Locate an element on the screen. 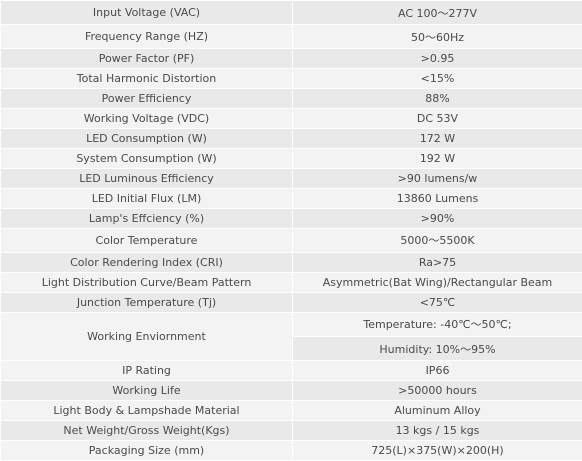 The width and height of the screenshot is (582, 461). spec-label: Input Voltage (VAC) is located at coordinates (146, 13).